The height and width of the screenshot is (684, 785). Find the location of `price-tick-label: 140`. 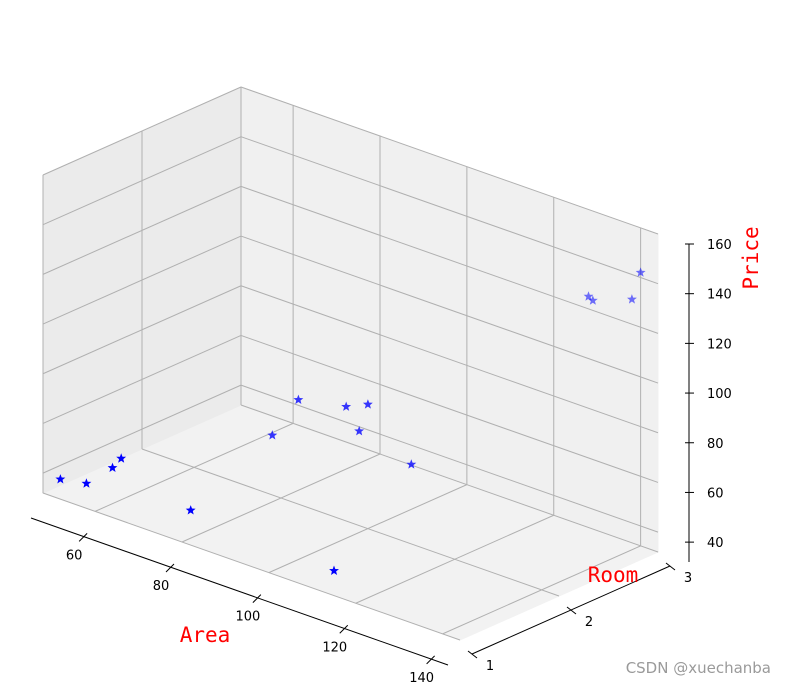

price-tick-label: 140 is located at coordinates (719, 295).